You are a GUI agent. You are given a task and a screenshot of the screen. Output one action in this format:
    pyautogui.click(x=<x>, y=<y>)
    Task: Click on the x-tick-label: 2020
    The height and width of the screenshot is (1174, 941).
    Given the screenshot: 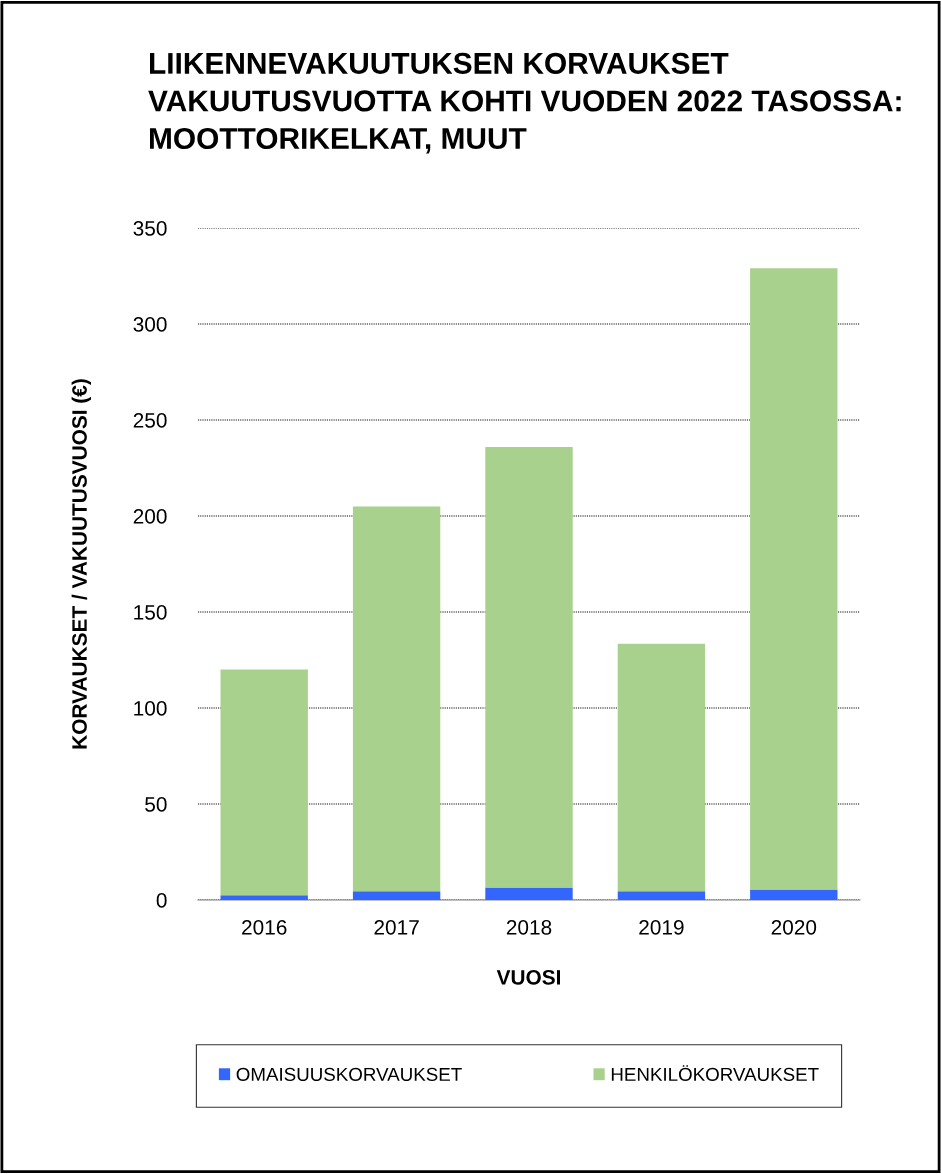 What is the action you would take?
    pyautogui.click(x=794, y=927)
    